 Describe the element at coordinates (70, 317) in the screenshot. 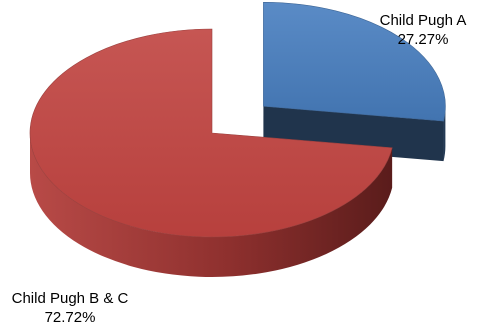

I see `slice-value-child-pugh-bc: 72.72%` at that location.